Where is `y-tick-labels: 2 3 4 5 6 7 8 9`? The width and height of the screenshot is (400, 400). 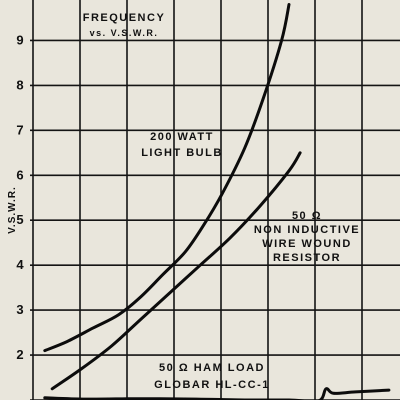
y-tick-labels: 2 3 4 5 6 7 8 9 is located at coordinates (20, 197).